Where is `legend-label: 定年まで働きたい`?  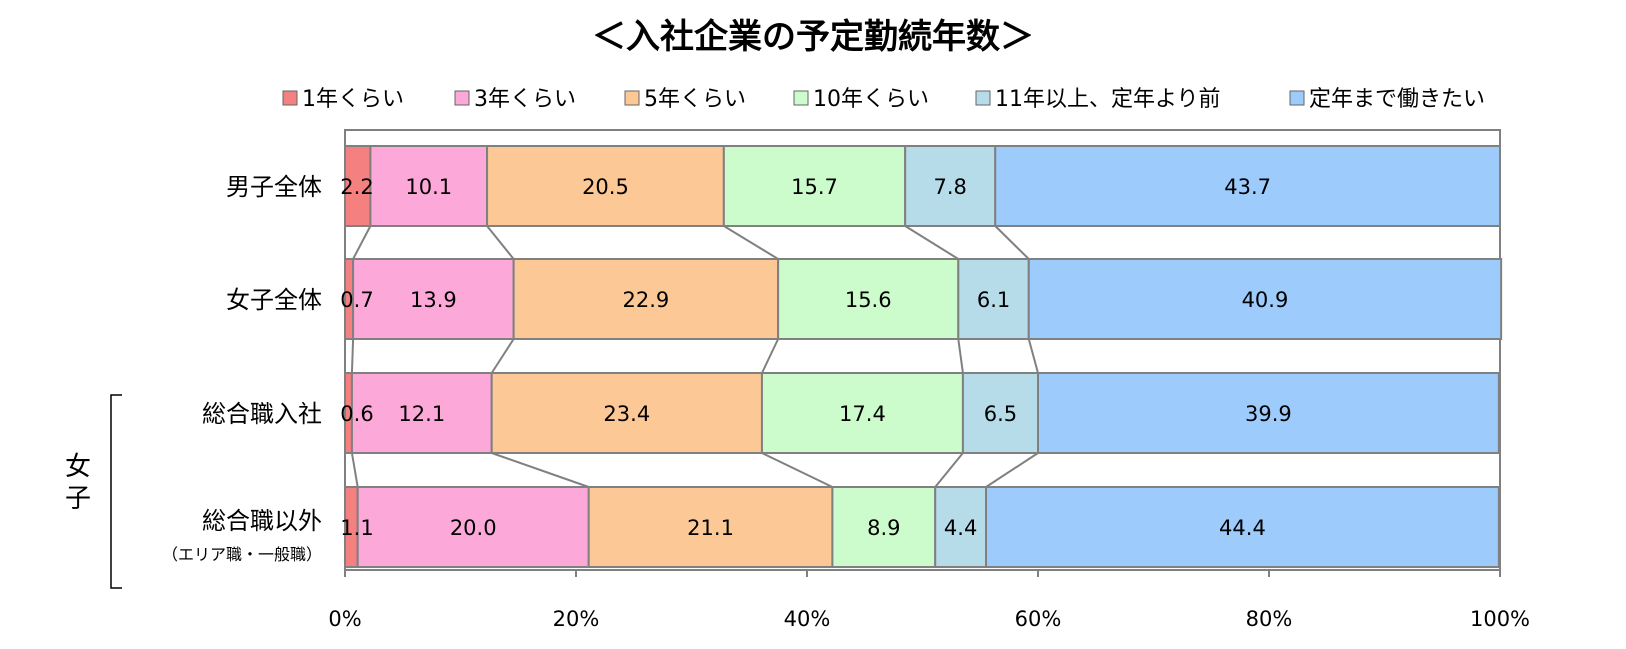
legend-label: 定年まで働きたい is located at coordinates (1397, 99).